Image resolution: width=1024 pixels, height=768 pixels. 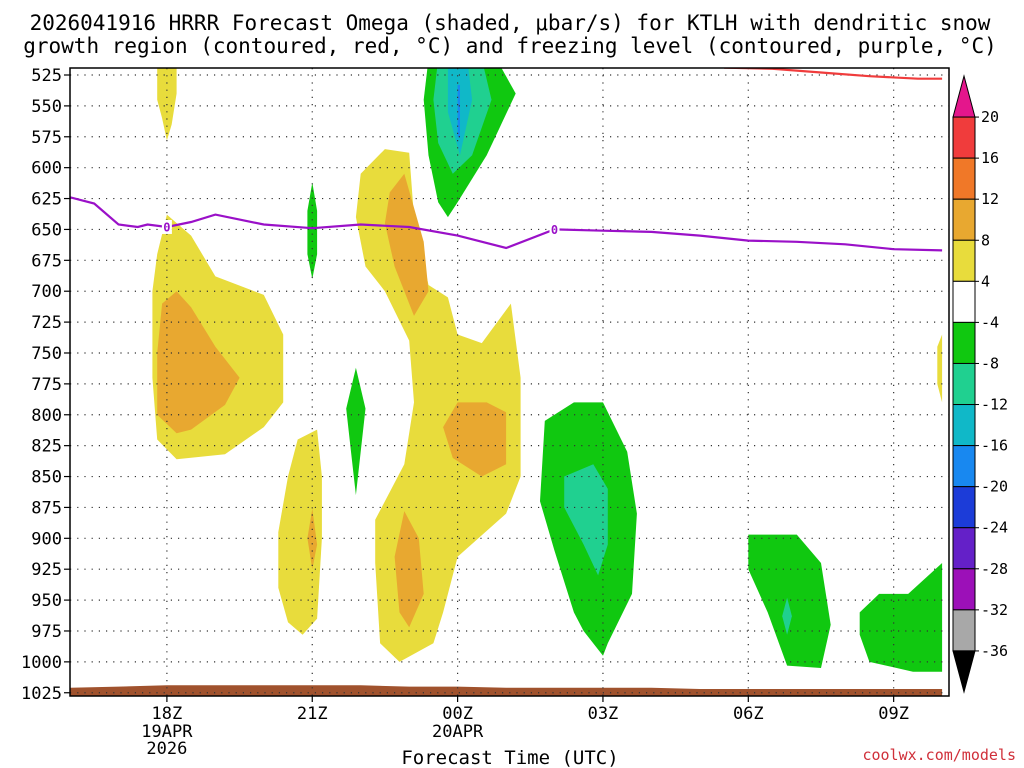 What do you see at coordinates (994, 487) in the screenshot?
I see `colorbar-label--20: -20` at bounding box center [994, 487].